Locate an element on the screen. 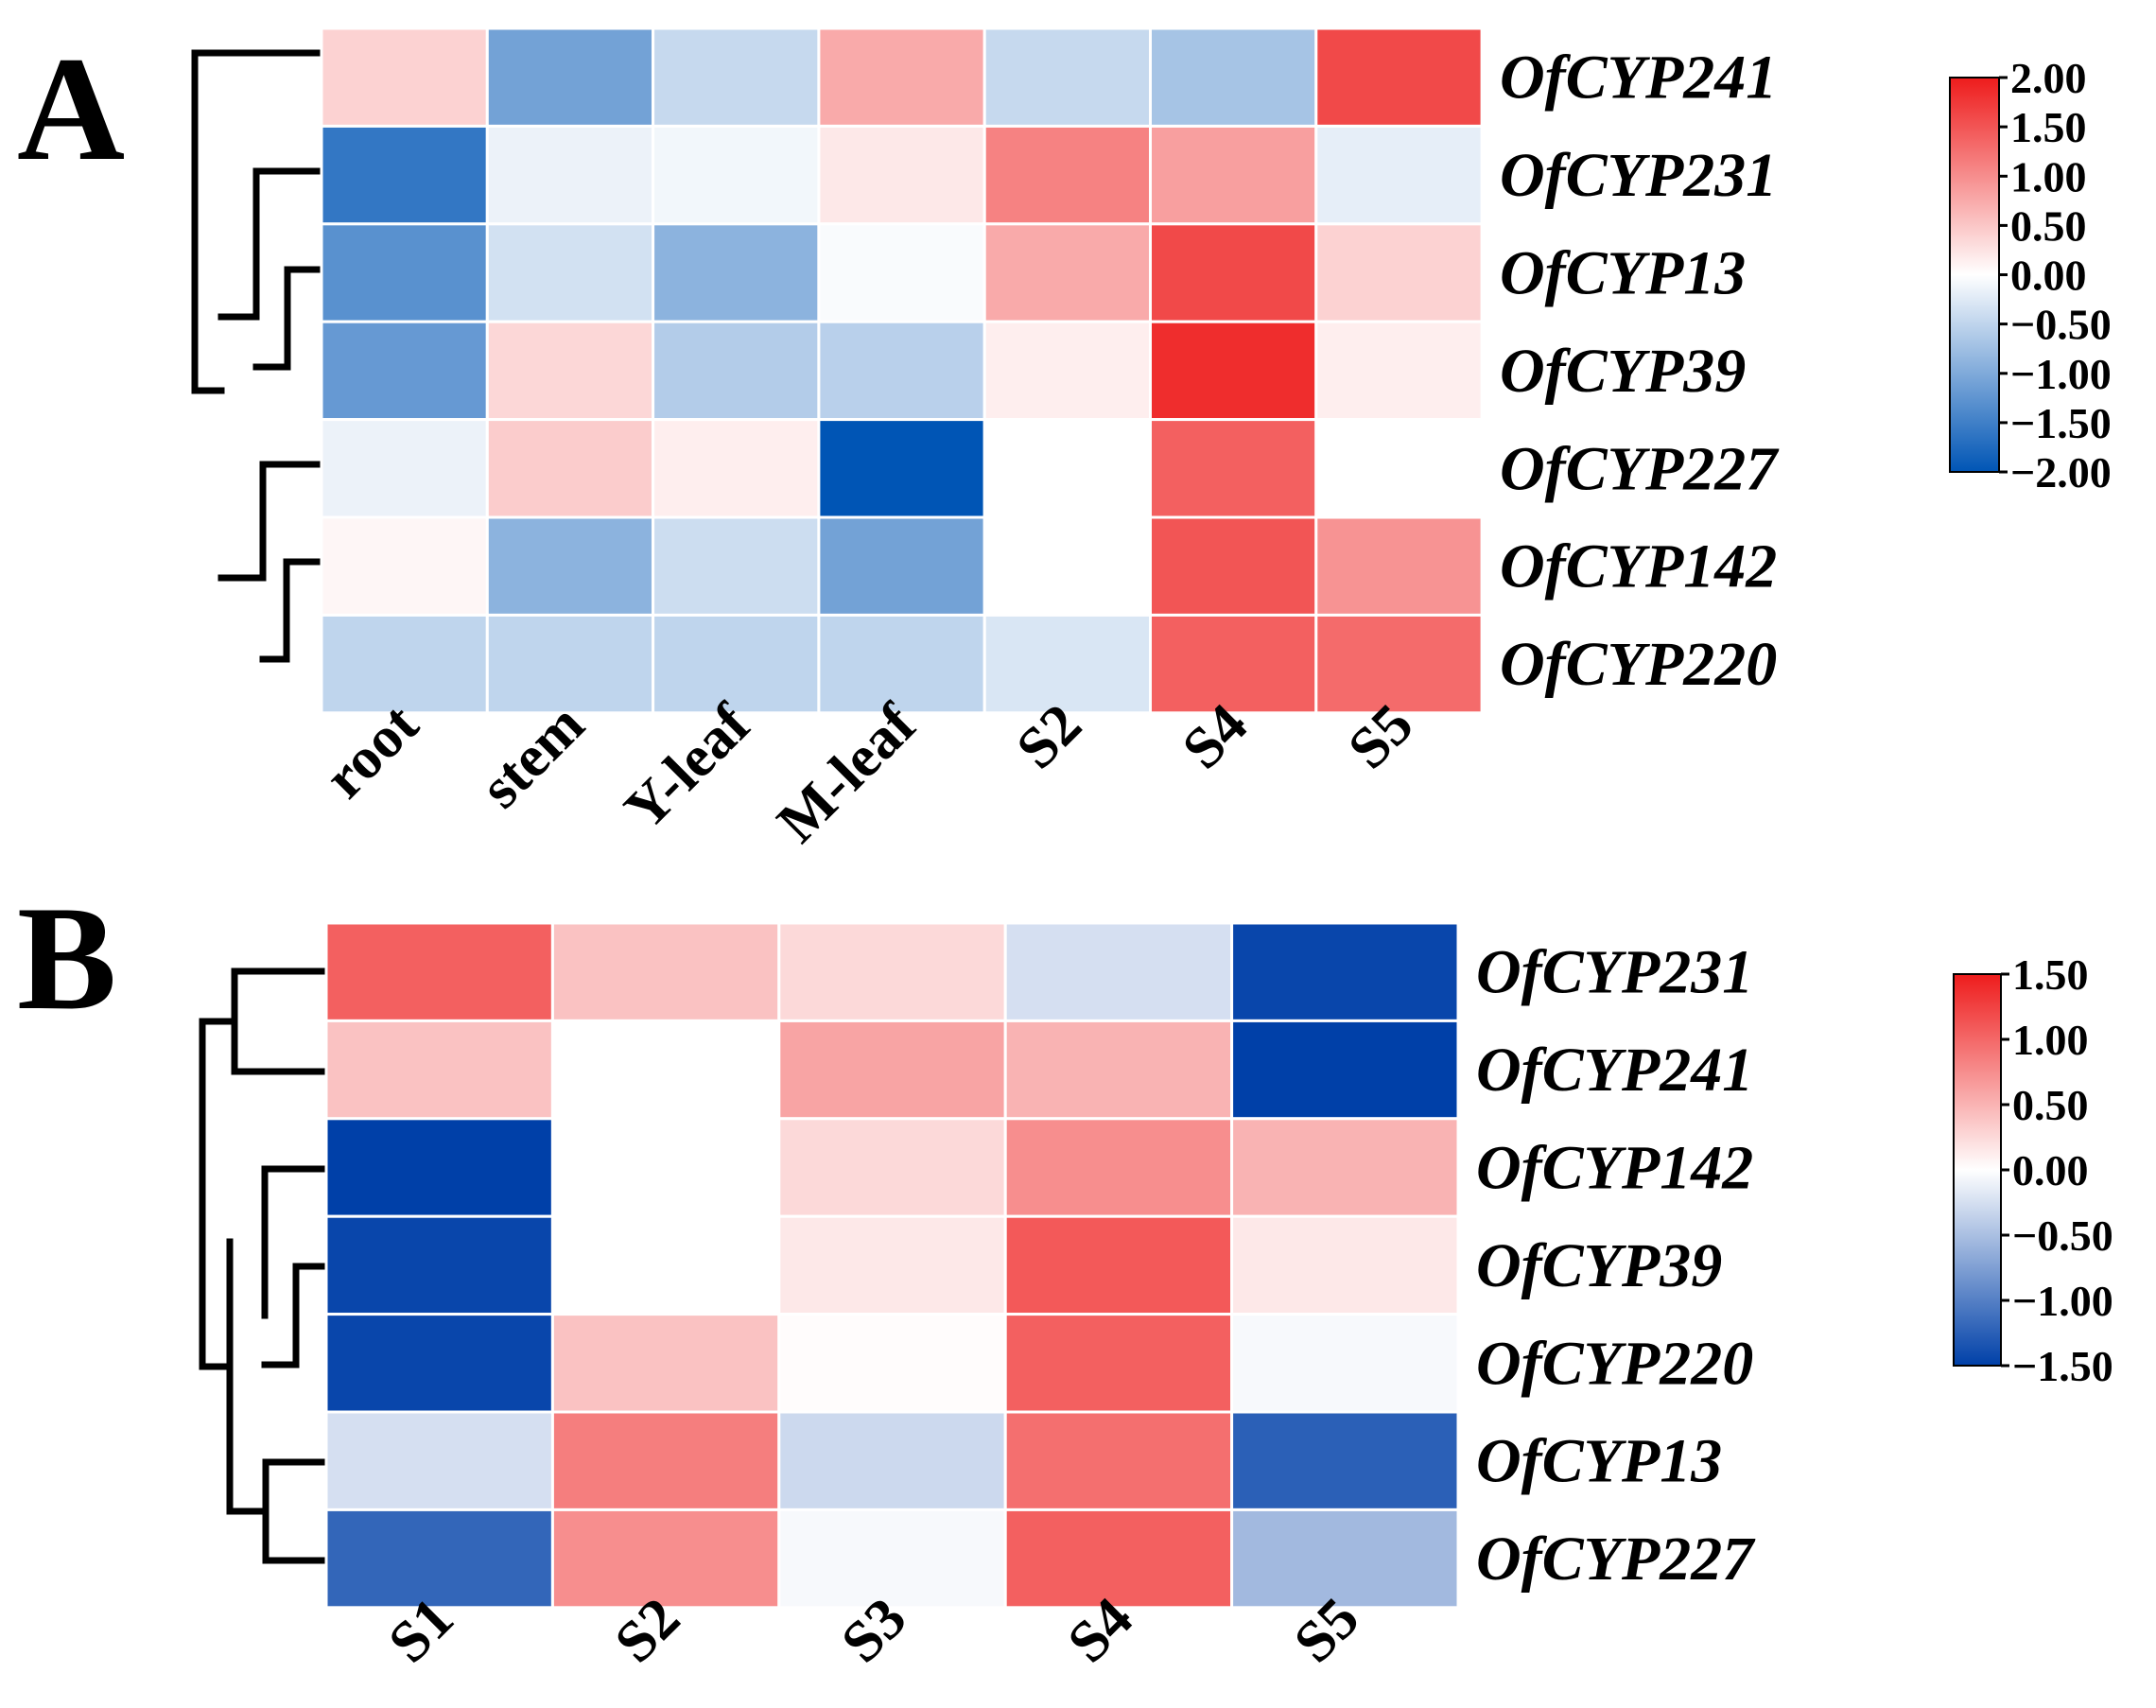 The height and width of the screenshot is (1708, 2156). column-labels-a: root stem Y-leaf M-leaf S2 S4 S5 is located at coordinates (869, 773).